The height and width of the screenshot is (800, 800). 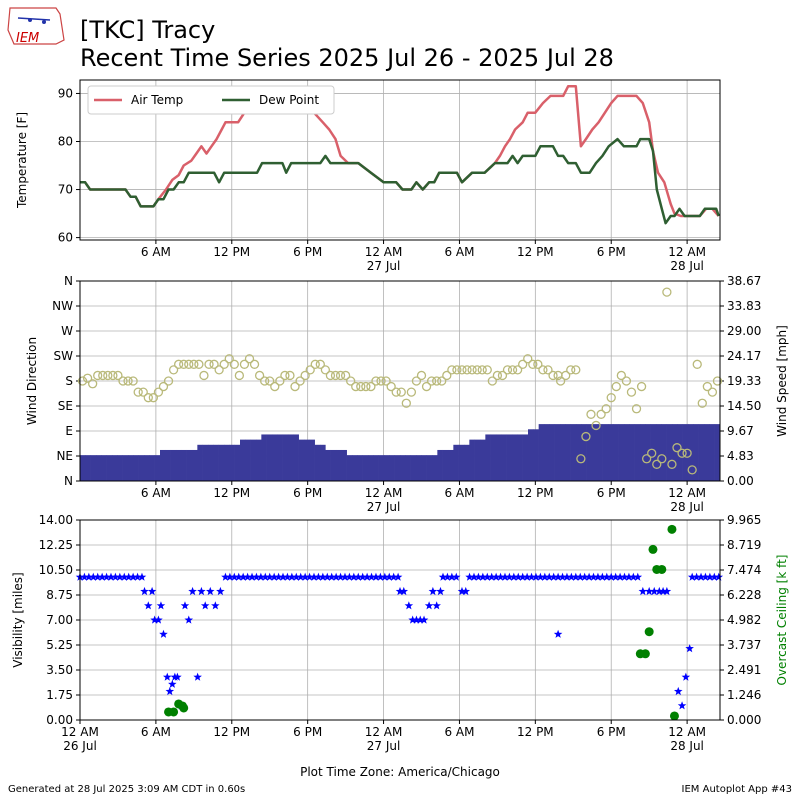 What do you see at coordinates (653, 549) in the screenshot?
I see `ceiling-point` at bounding box center [653, 549].